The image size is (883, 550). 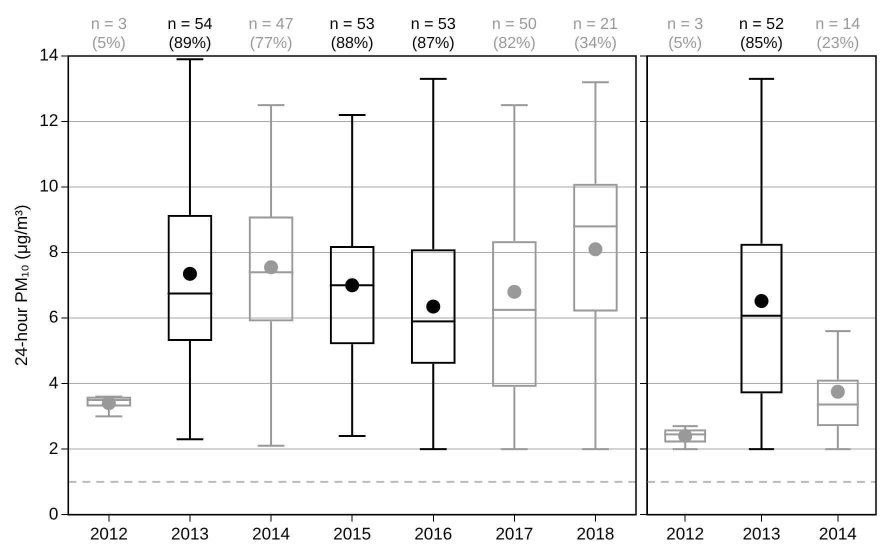 I want to click on y-tick-label: 8, so click(x=53, y=252).